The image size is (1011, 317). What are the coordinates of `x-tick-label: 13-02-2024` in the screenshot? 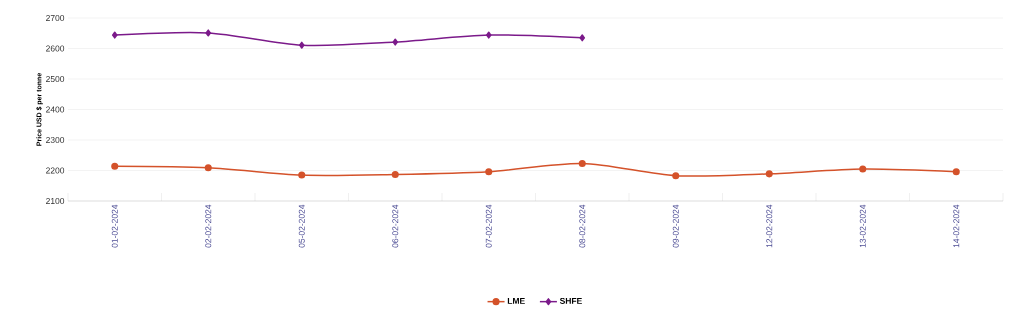 It's located at (862, 226).